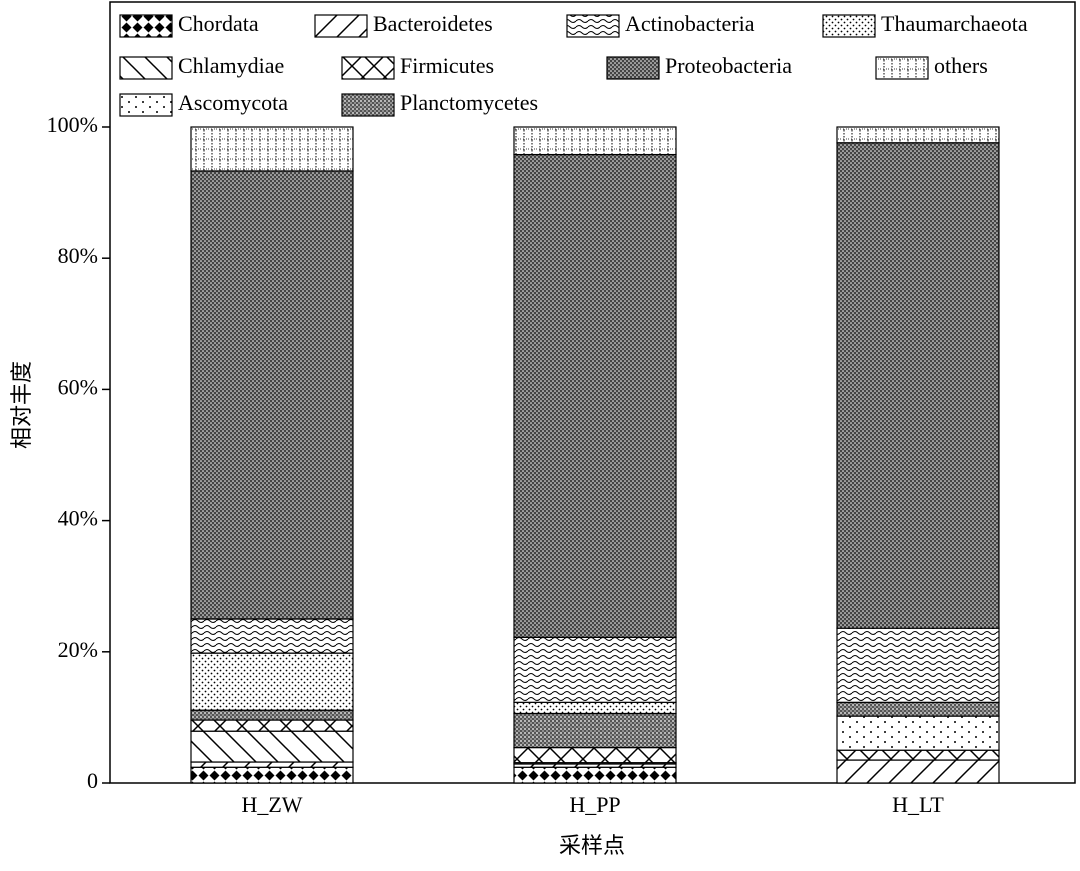  What do you see at coordinates (218, 23) in the screenshot?
I see `legend-label: Chordata` at bounding box center [218, 23].